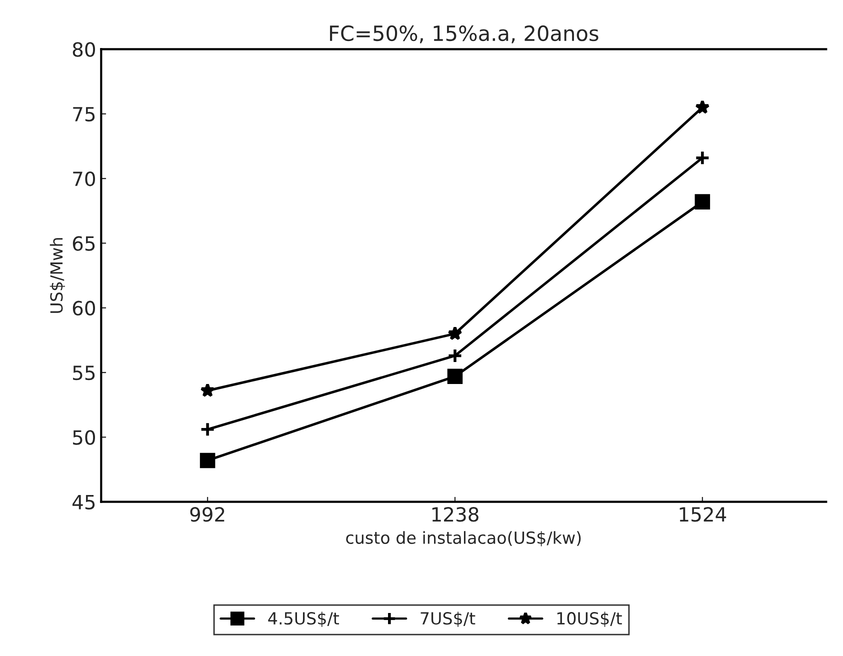  Describe the element at coordinates (464, 34) in the screenshot. I see `chart-title: FC=50%, 15%a.a, 20anos` at that location.